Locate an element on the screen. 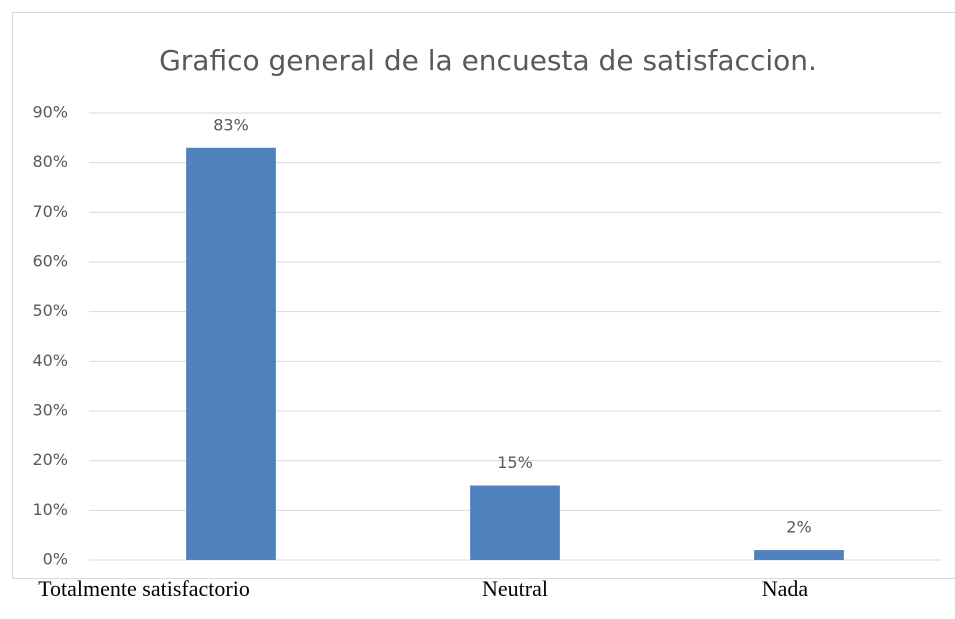 The image size is (955, 619). y-tick-label: 70% is located at coordinates (50, 211).